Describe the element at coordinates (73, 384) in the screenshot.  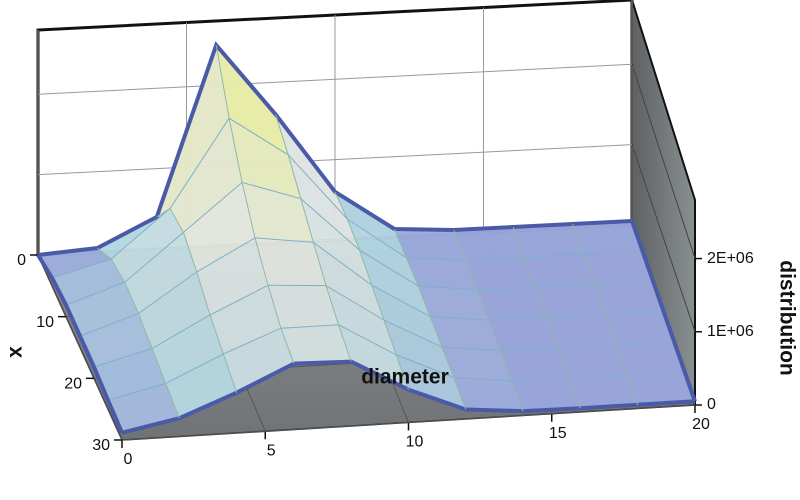
I see `y-tick-label: 20` at that location.